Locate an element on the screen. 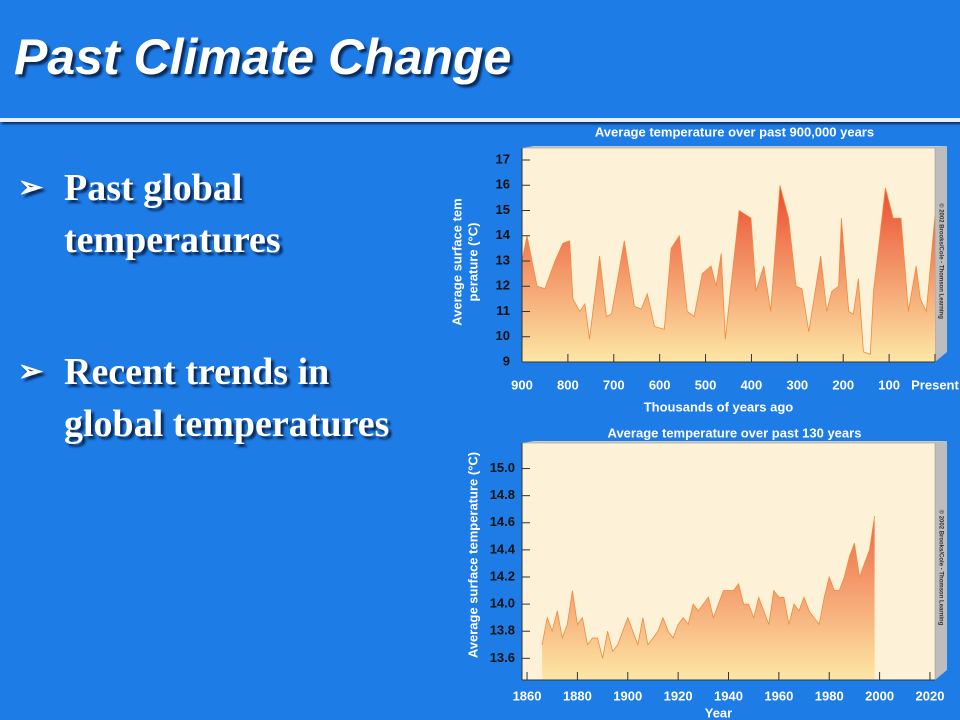 The width and height of the screenshot is (960, 720). y-axis-label: perature (°C) is located at coordinates (472, 262).